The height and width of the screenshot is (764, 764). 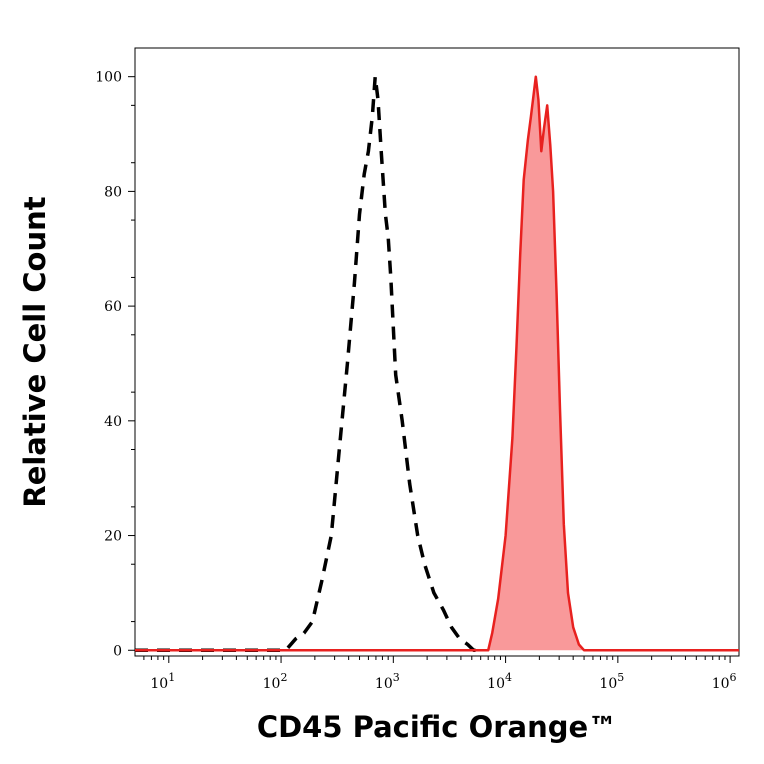 What do you see at coordinates (396, 677) in the screenshot?
I see `x-tick-exponent: 3` at bounding box center [396, 677].